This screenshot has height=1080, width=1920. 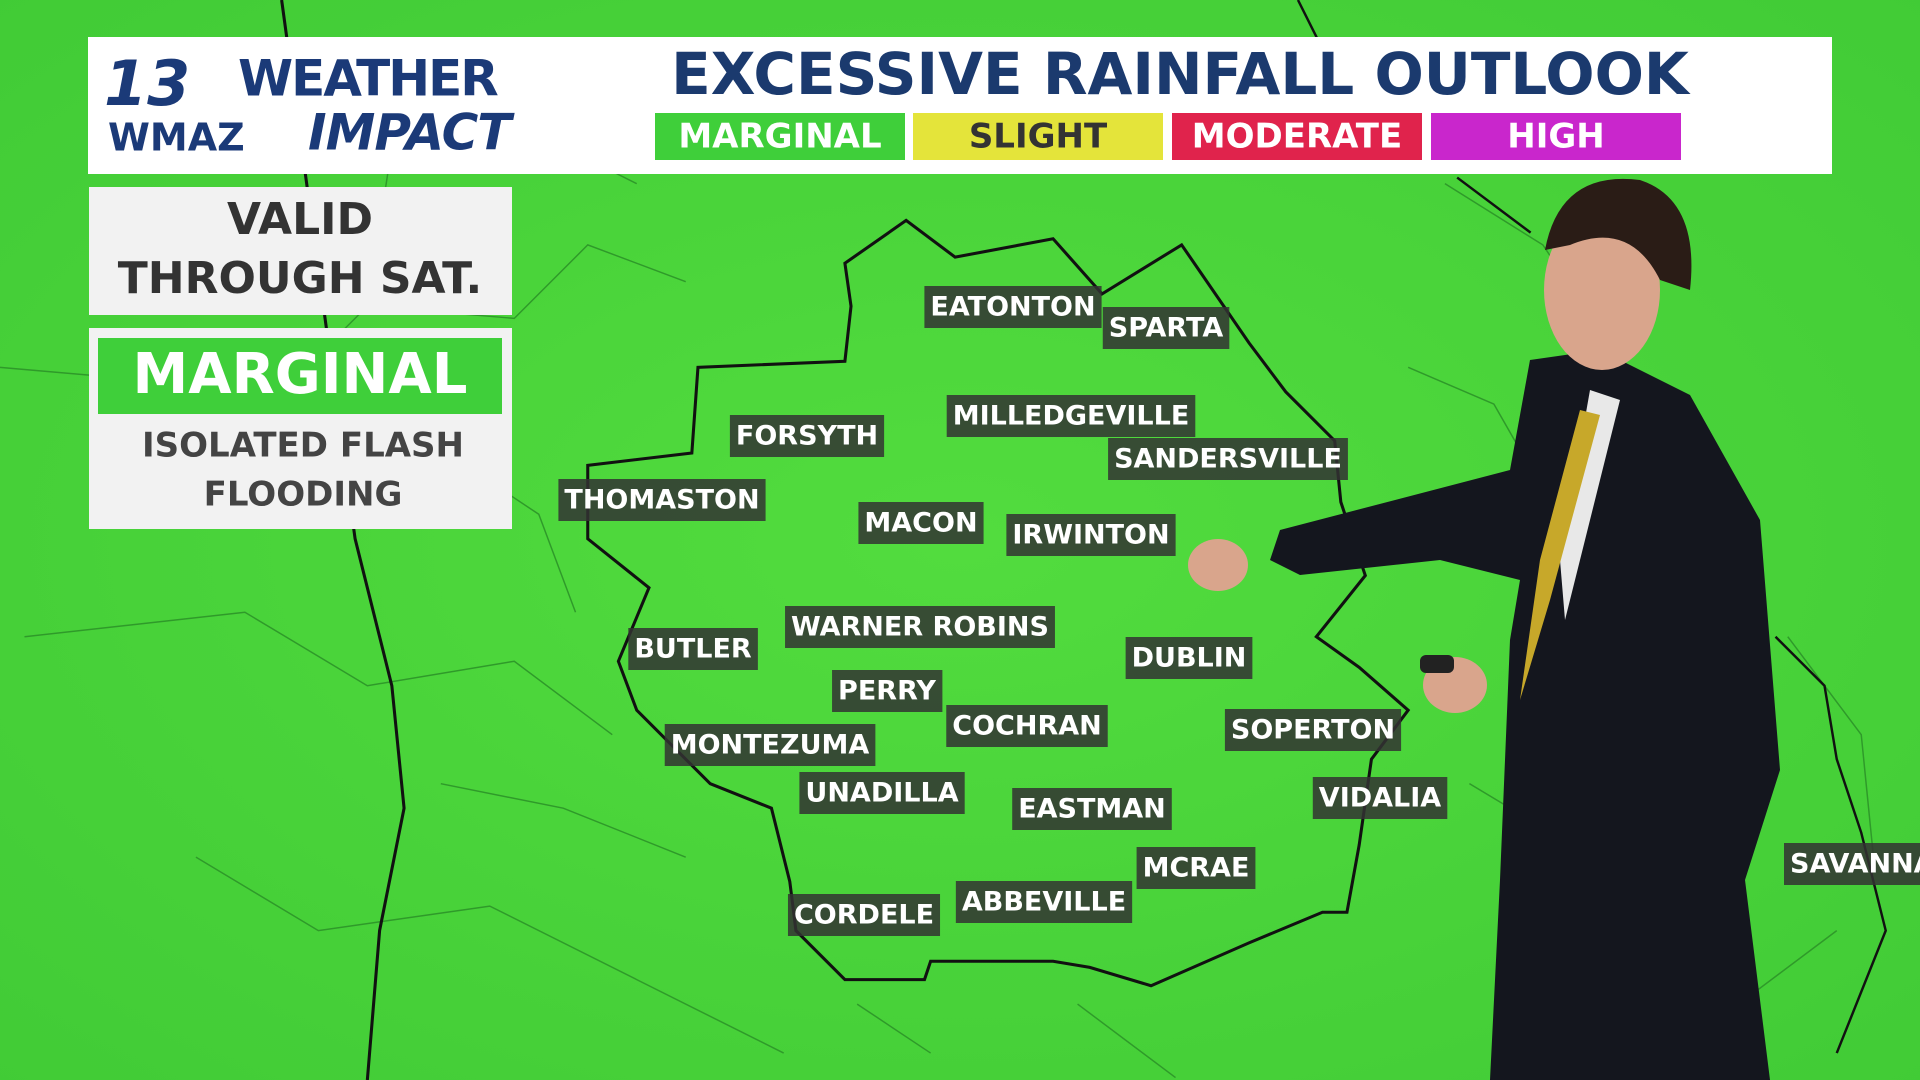 I want to click on city-label: COCHRAN, so click(x=1027, y=726).